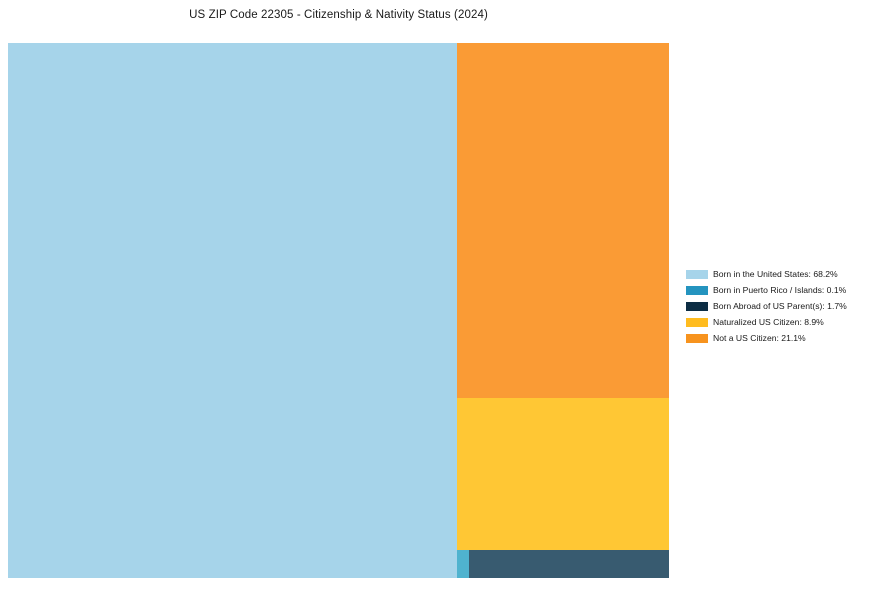 The height and width of the screenshot is (590, 889). Describe the element at coordinates (775, 274) in the screenshot. I see `legend-label: Born in the United States: 68.2%` at that location.